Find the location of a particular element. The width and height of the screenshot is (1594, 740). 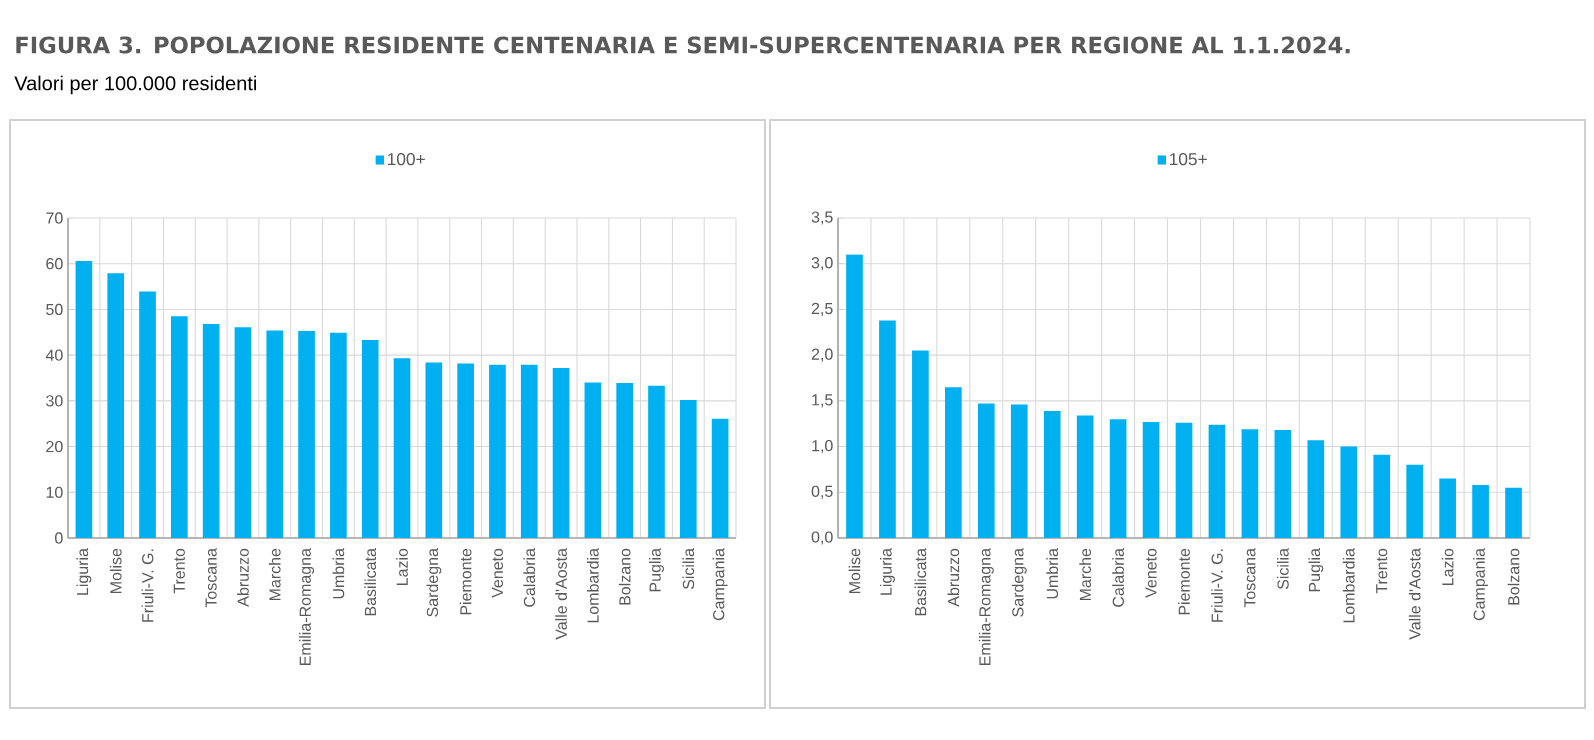

y-tick-label: 3,0 is located at coordinates (822, 264).